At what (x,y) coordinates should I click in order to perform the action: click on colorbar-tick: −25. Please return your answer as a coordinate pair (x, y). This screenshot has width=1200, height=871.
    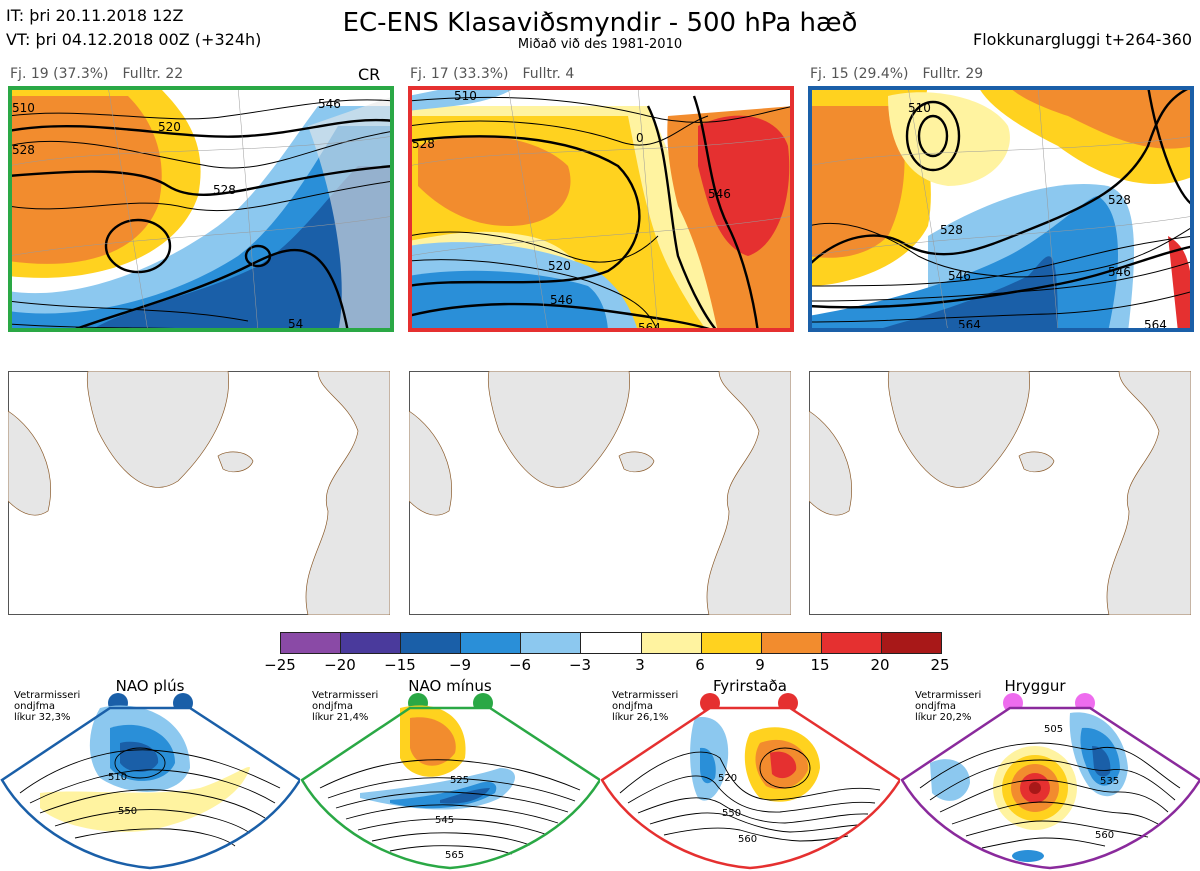
    Looking at the image, I should click on (280, 665).